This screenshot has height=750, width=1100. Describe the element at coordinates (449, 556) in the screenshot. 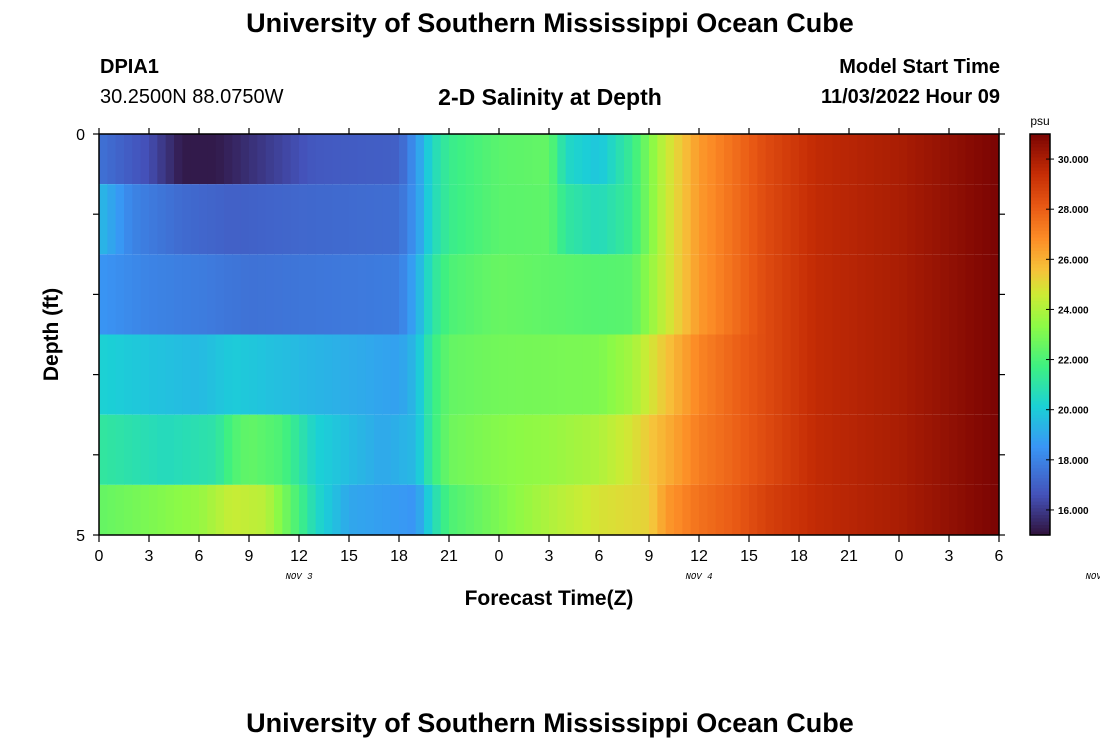

I see `x-tick-label: 21` at that location.